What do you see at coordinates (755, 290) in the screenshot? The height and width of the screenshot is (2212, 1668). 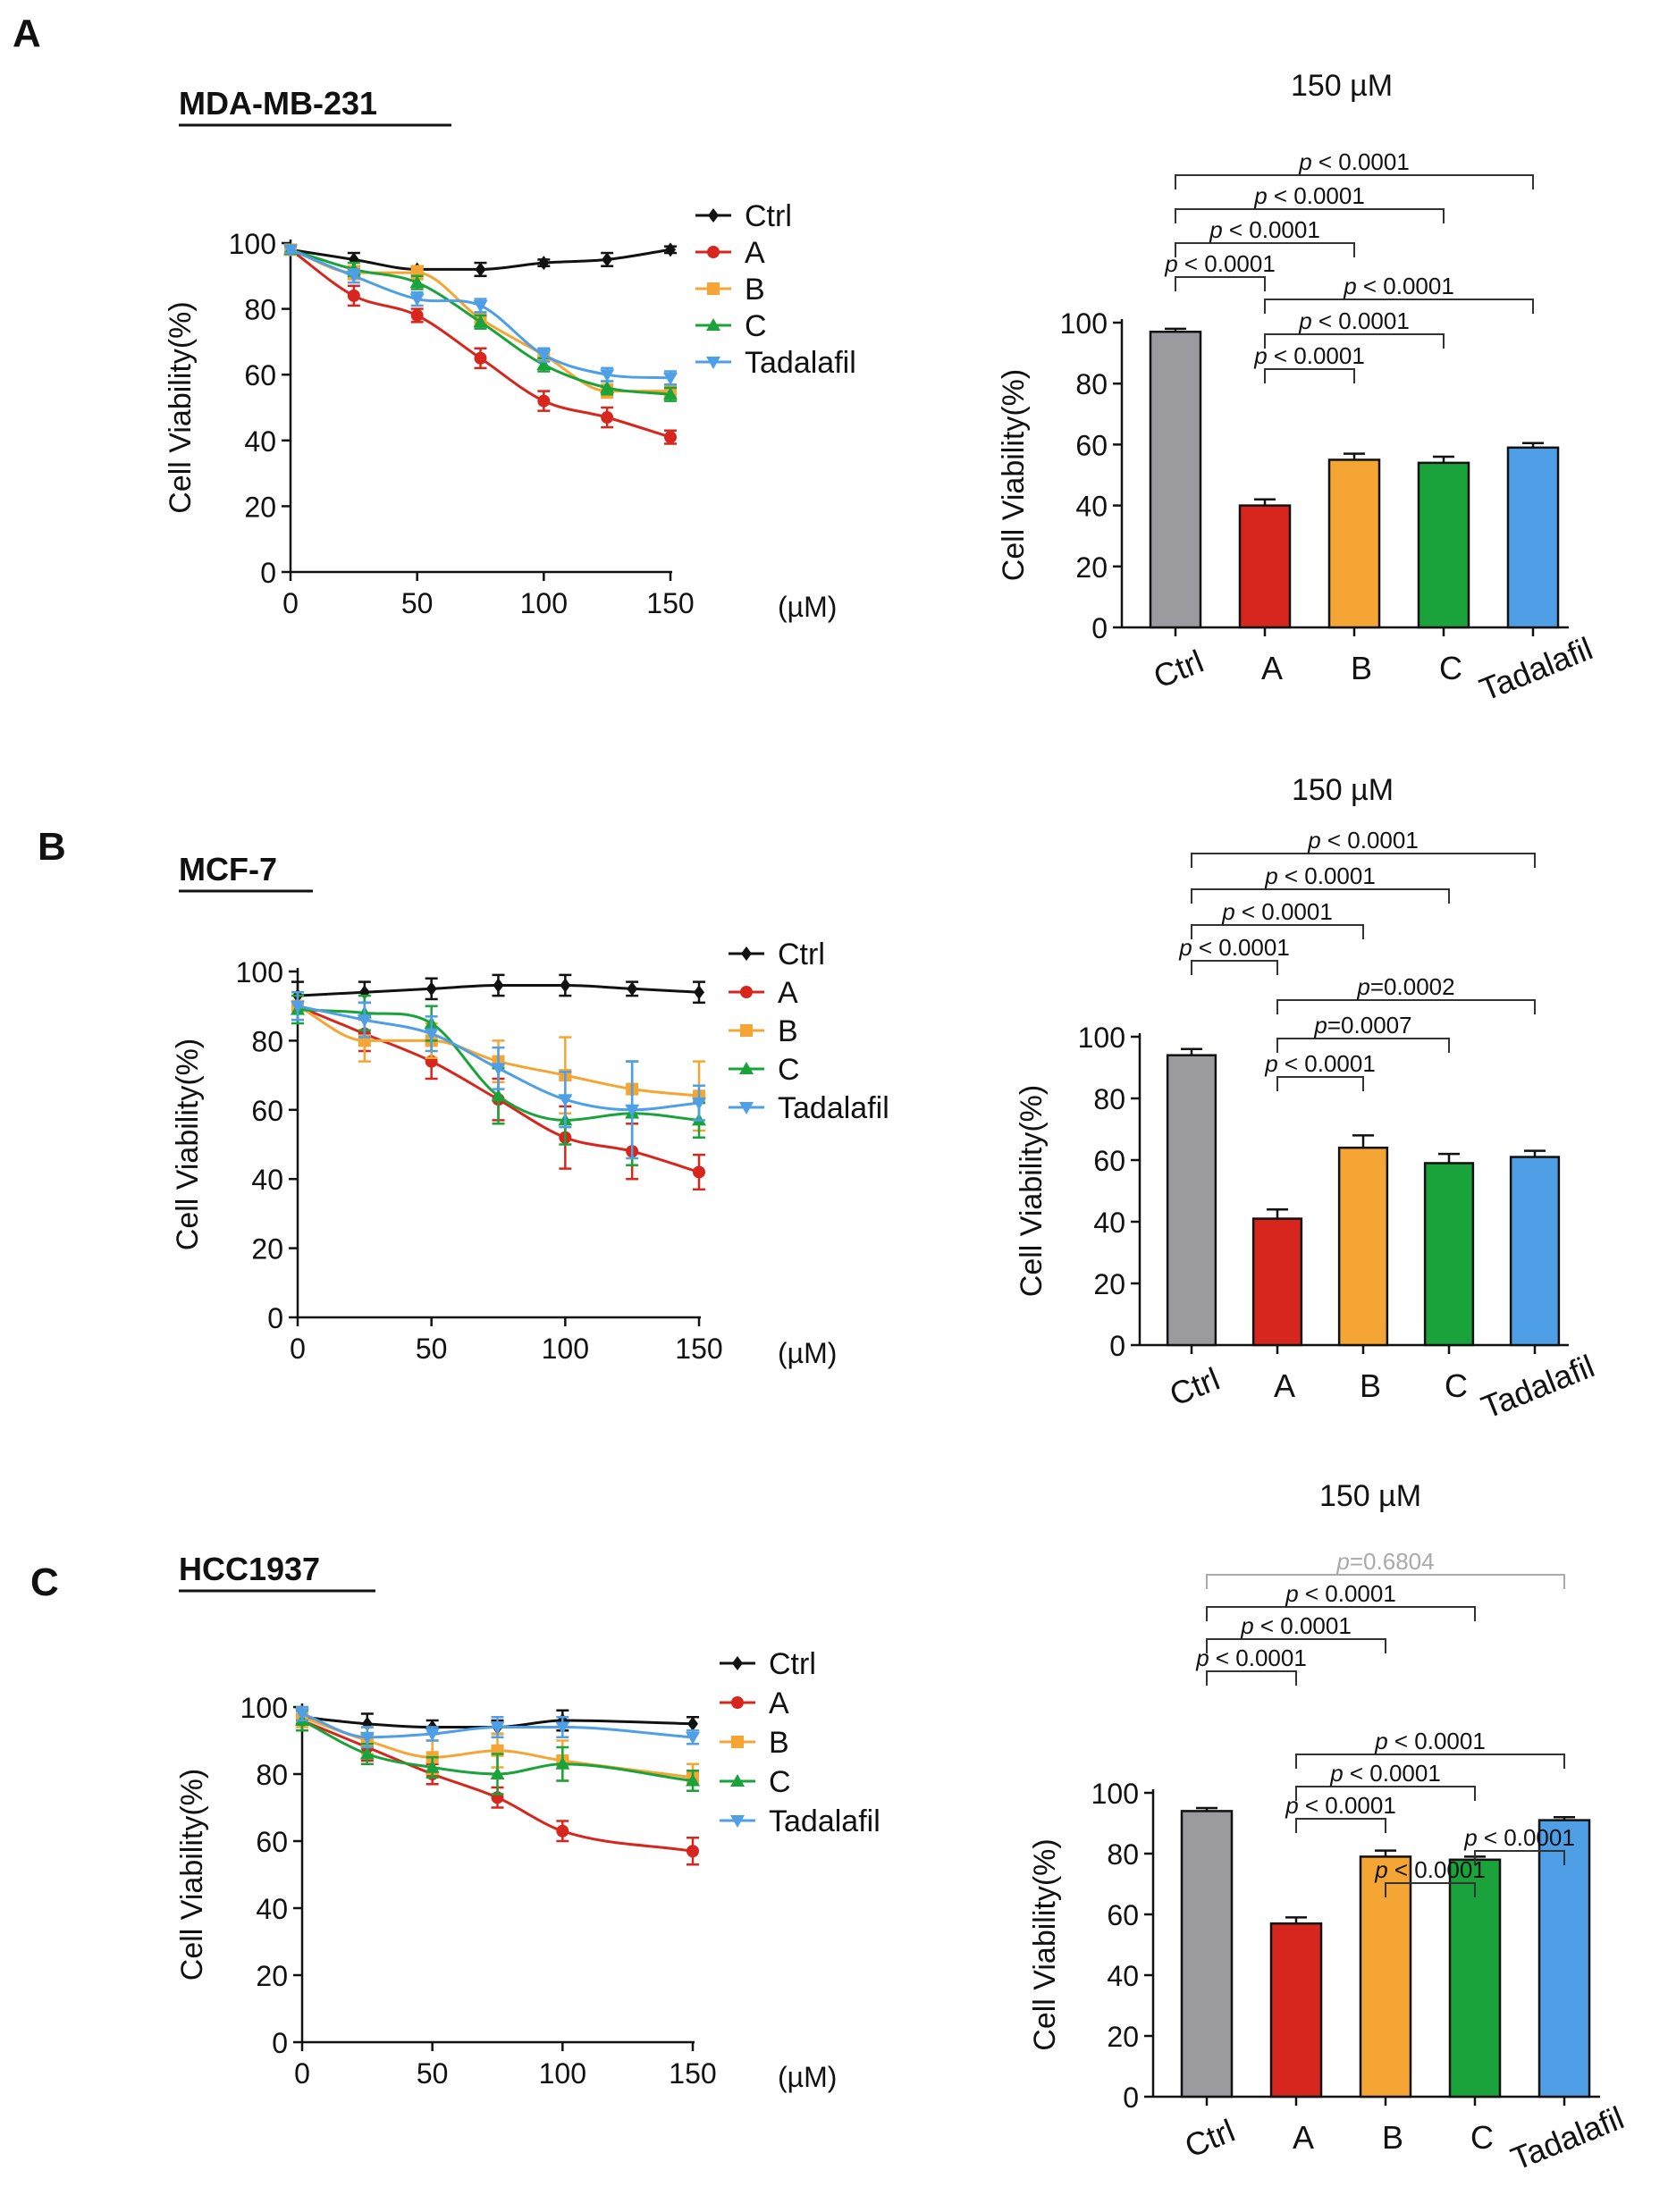 I see `legend-label-a-b: B` at bounding box center [755, 290].